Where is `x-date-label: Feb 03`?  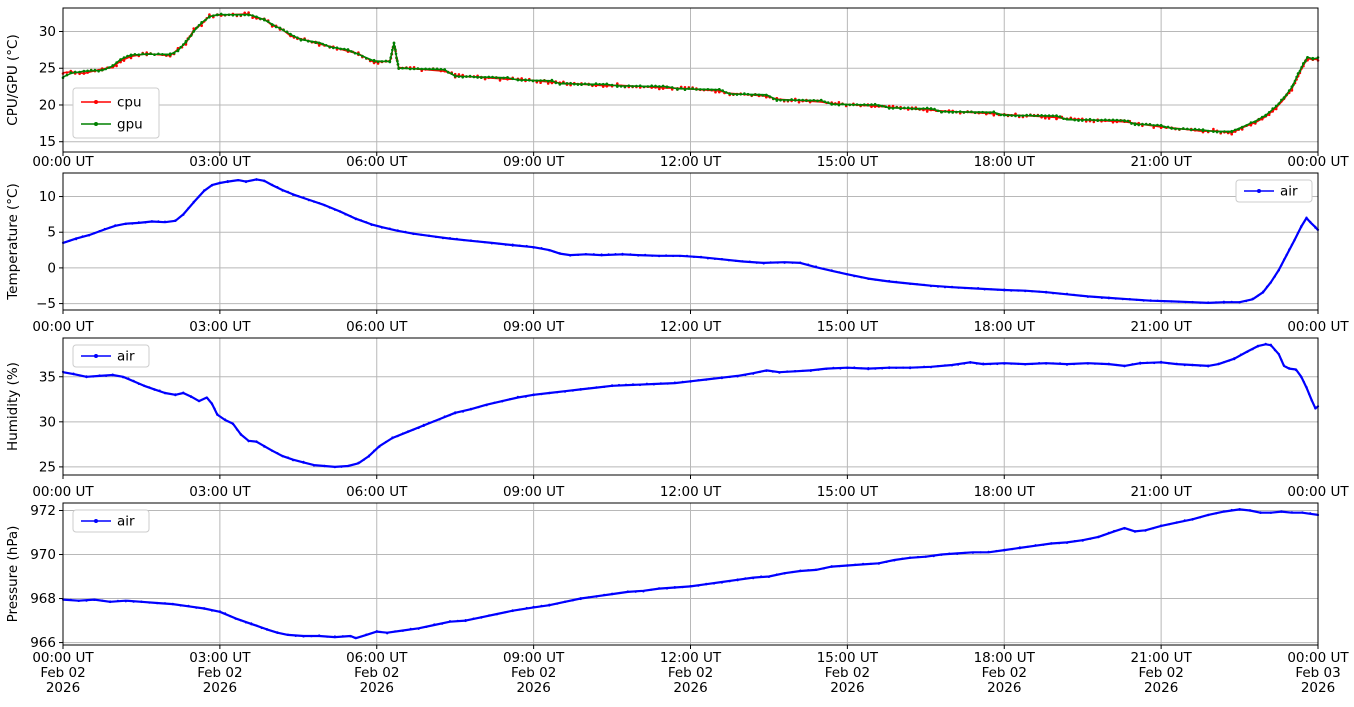 x-date-label: Feb 03 is located at coordinates (1317, 673).